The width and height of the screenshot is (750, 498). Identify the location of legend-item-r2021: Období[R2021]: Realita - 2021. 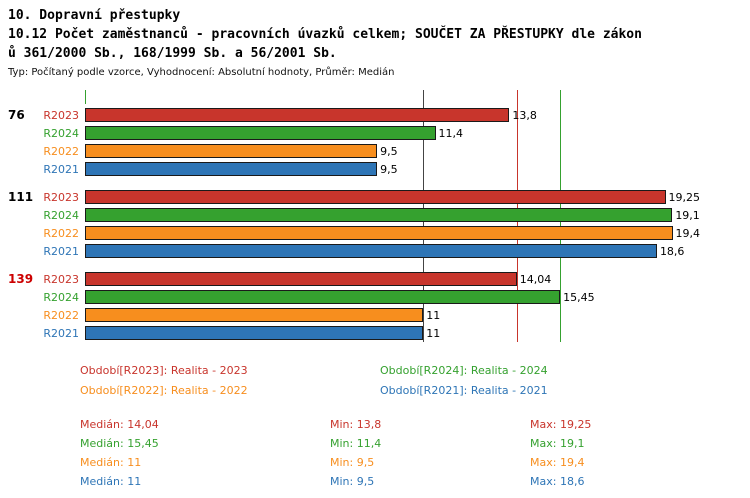
(464, 390).